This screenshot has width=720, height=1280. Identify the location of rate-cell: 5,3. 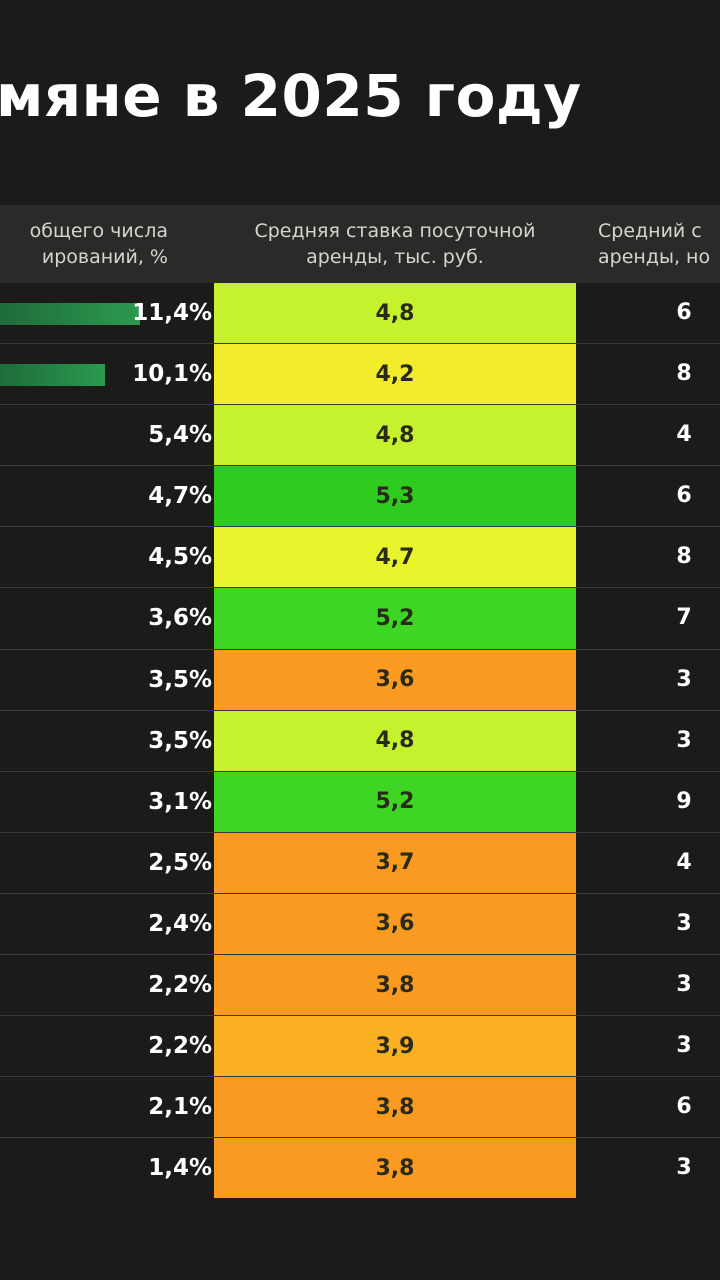
(395, 496).